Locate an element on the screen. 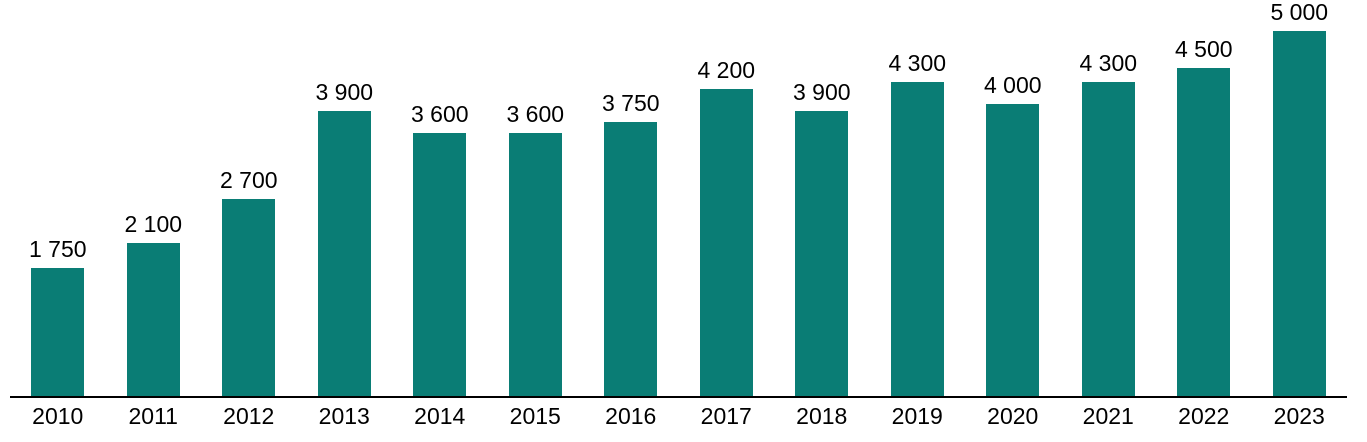 The width and height of the screenshot is (1367, 442). x-tick-label: 2023 is located at coordinates (1299, 416).